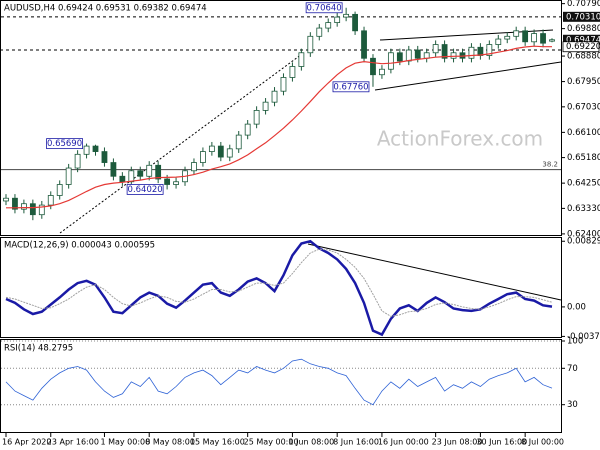 This screenshot has height=450, width=600. Describe the element at coordinates (145, 190) in the screenshot. I see `annotation-label: 0.64020` at that location.